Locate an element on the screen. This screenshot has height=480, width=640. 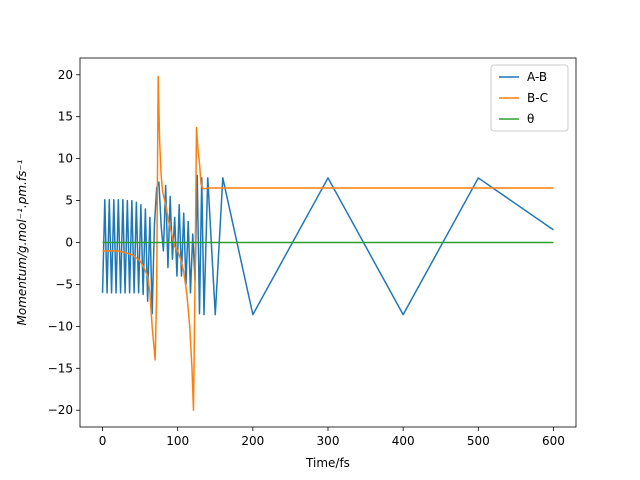
legend-box is located at coordinates (529, 98).